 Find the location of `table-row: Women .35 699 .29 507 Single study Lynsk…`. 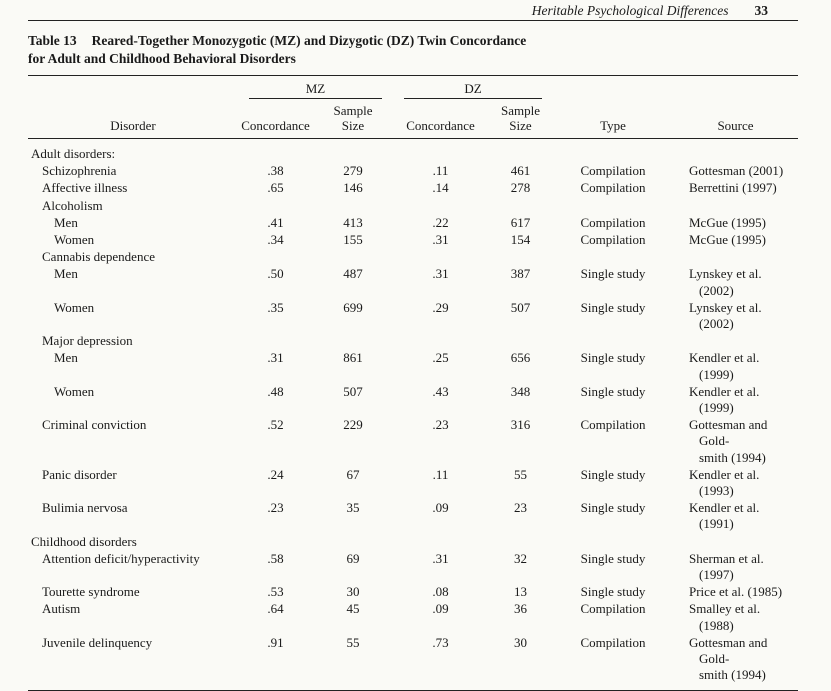

table-row: Women .35 699 .29 507 Single study Lynsk… is located at coordinates (413, 315).